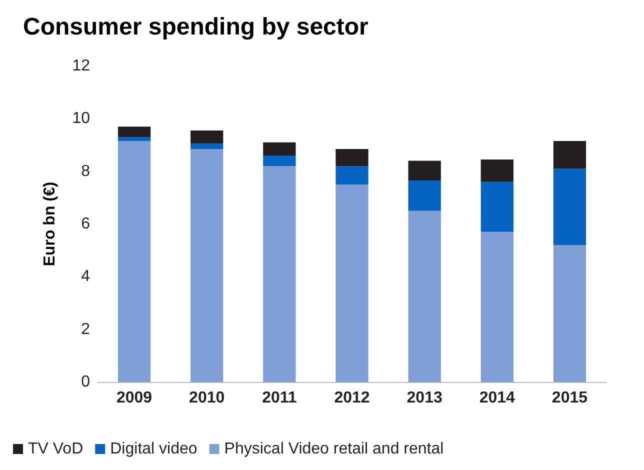 This screenshot has height=470, width=644. What do you see at coordinates (50, 224) in the screenshot?
I see `y-axis-title: Euro bn (€)` at bounding box center [50, 224].